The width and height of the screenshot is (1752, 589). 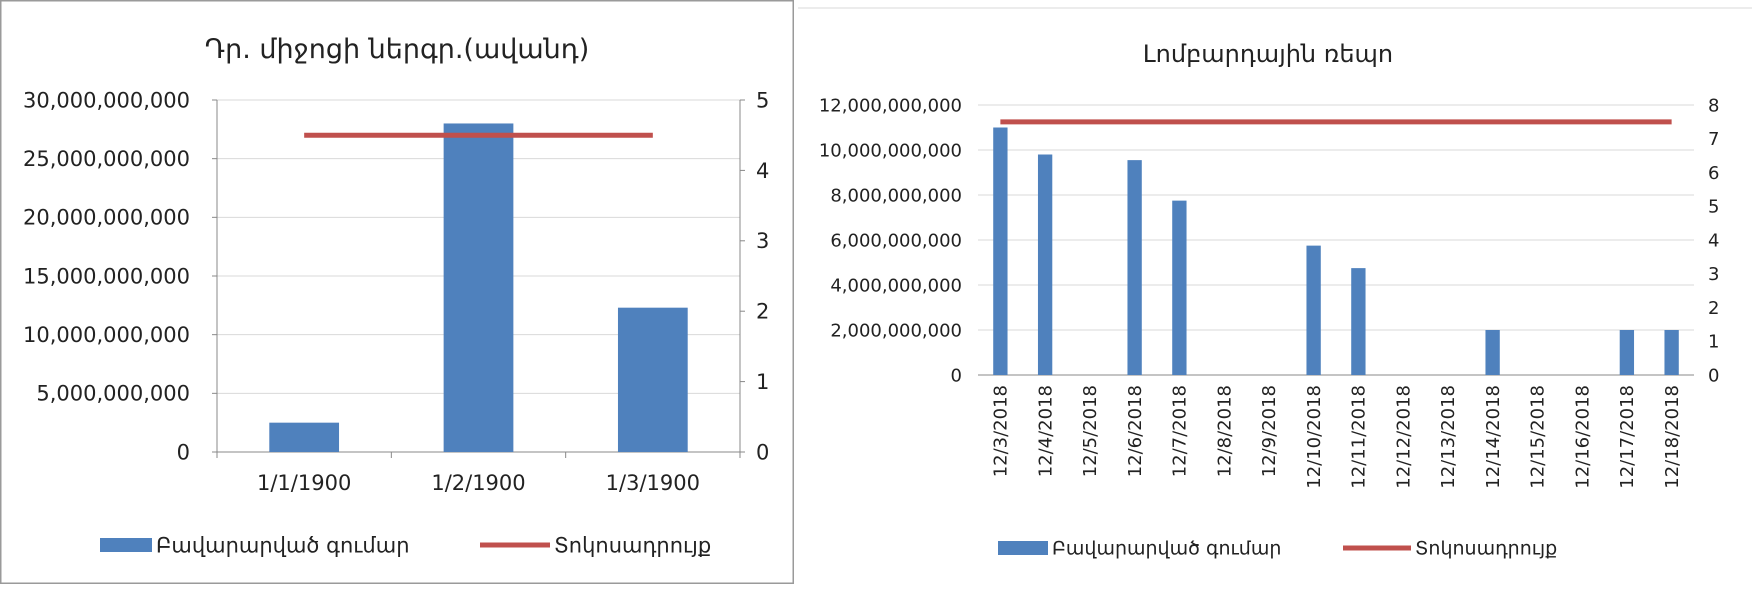 What do you see at coordinates (1180, 431) in the screenshot?
I see `x-axis-category-label: 12/7/2018` at bounding box center [1180, 431].